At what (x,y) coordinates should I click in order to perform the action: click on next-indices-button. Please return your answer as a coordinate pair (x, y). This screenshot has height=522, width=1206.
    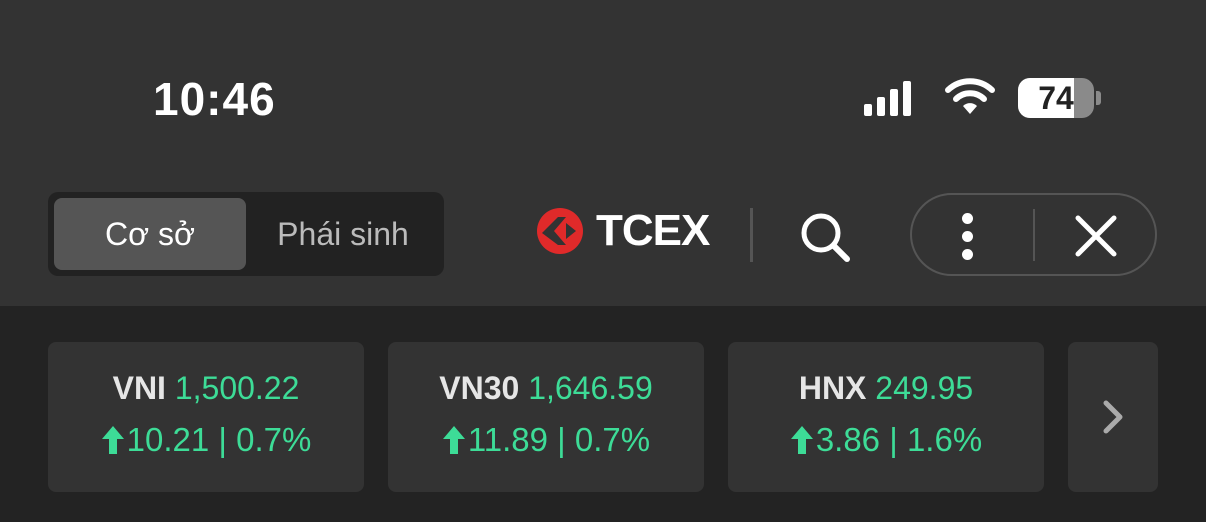
    Looking at the image, I should click on (1113, 417).